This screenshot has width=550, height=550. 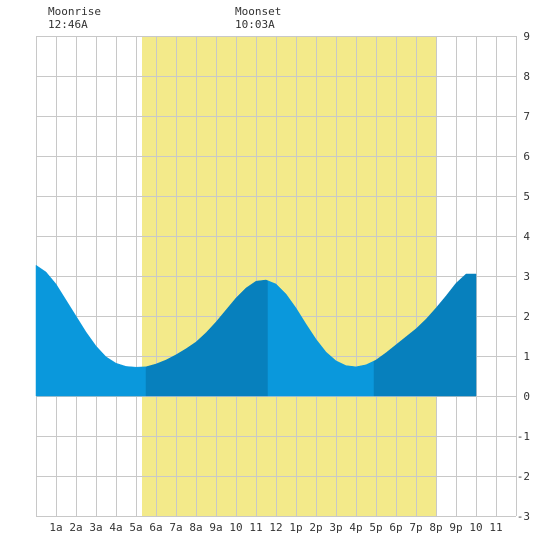 I want to click on x-tick-label: 5a, so click(x=135, y=527).